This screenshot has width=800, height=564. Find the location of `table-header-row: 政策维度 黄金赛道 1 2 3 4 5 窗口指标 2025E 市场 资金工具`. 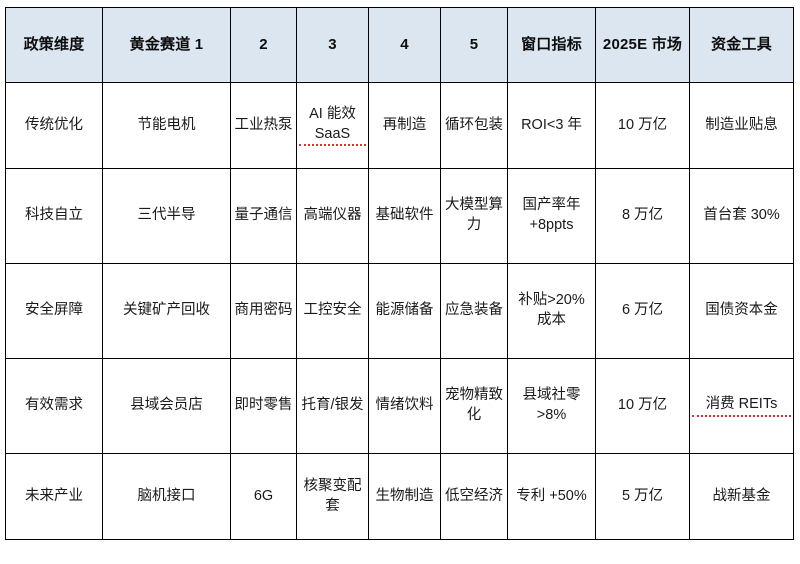

table-header-row: 政策维度 黄金赛道 1 2 3 4 5 窗口指标 2025E 市场 资金工具 is located at coordinates (399, 45).